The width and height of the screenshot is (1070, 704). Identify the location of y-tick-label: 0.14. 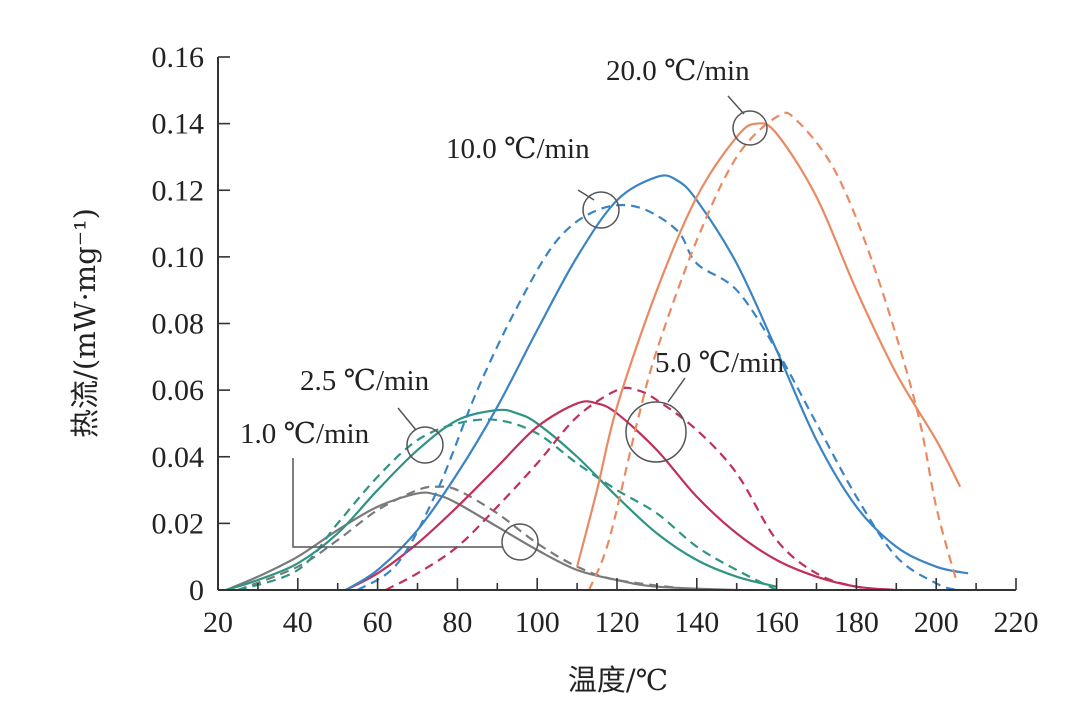
(178, 124).